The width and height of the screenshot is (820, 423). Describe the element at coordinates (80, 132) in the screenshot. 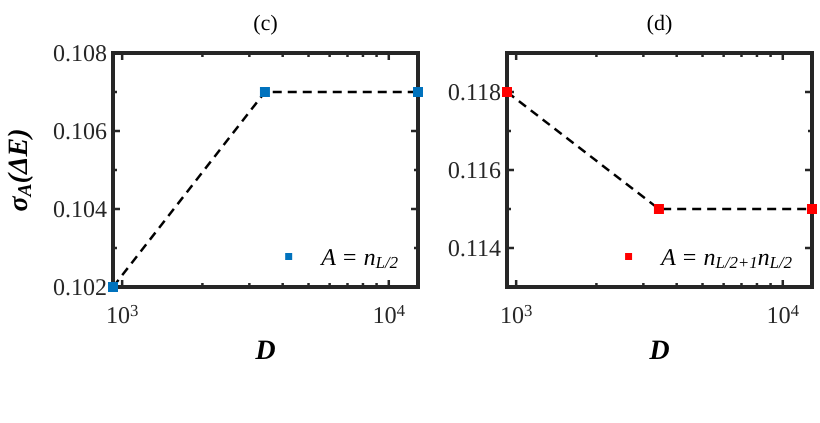

I see `y-tick-label: 0.106` at that location.